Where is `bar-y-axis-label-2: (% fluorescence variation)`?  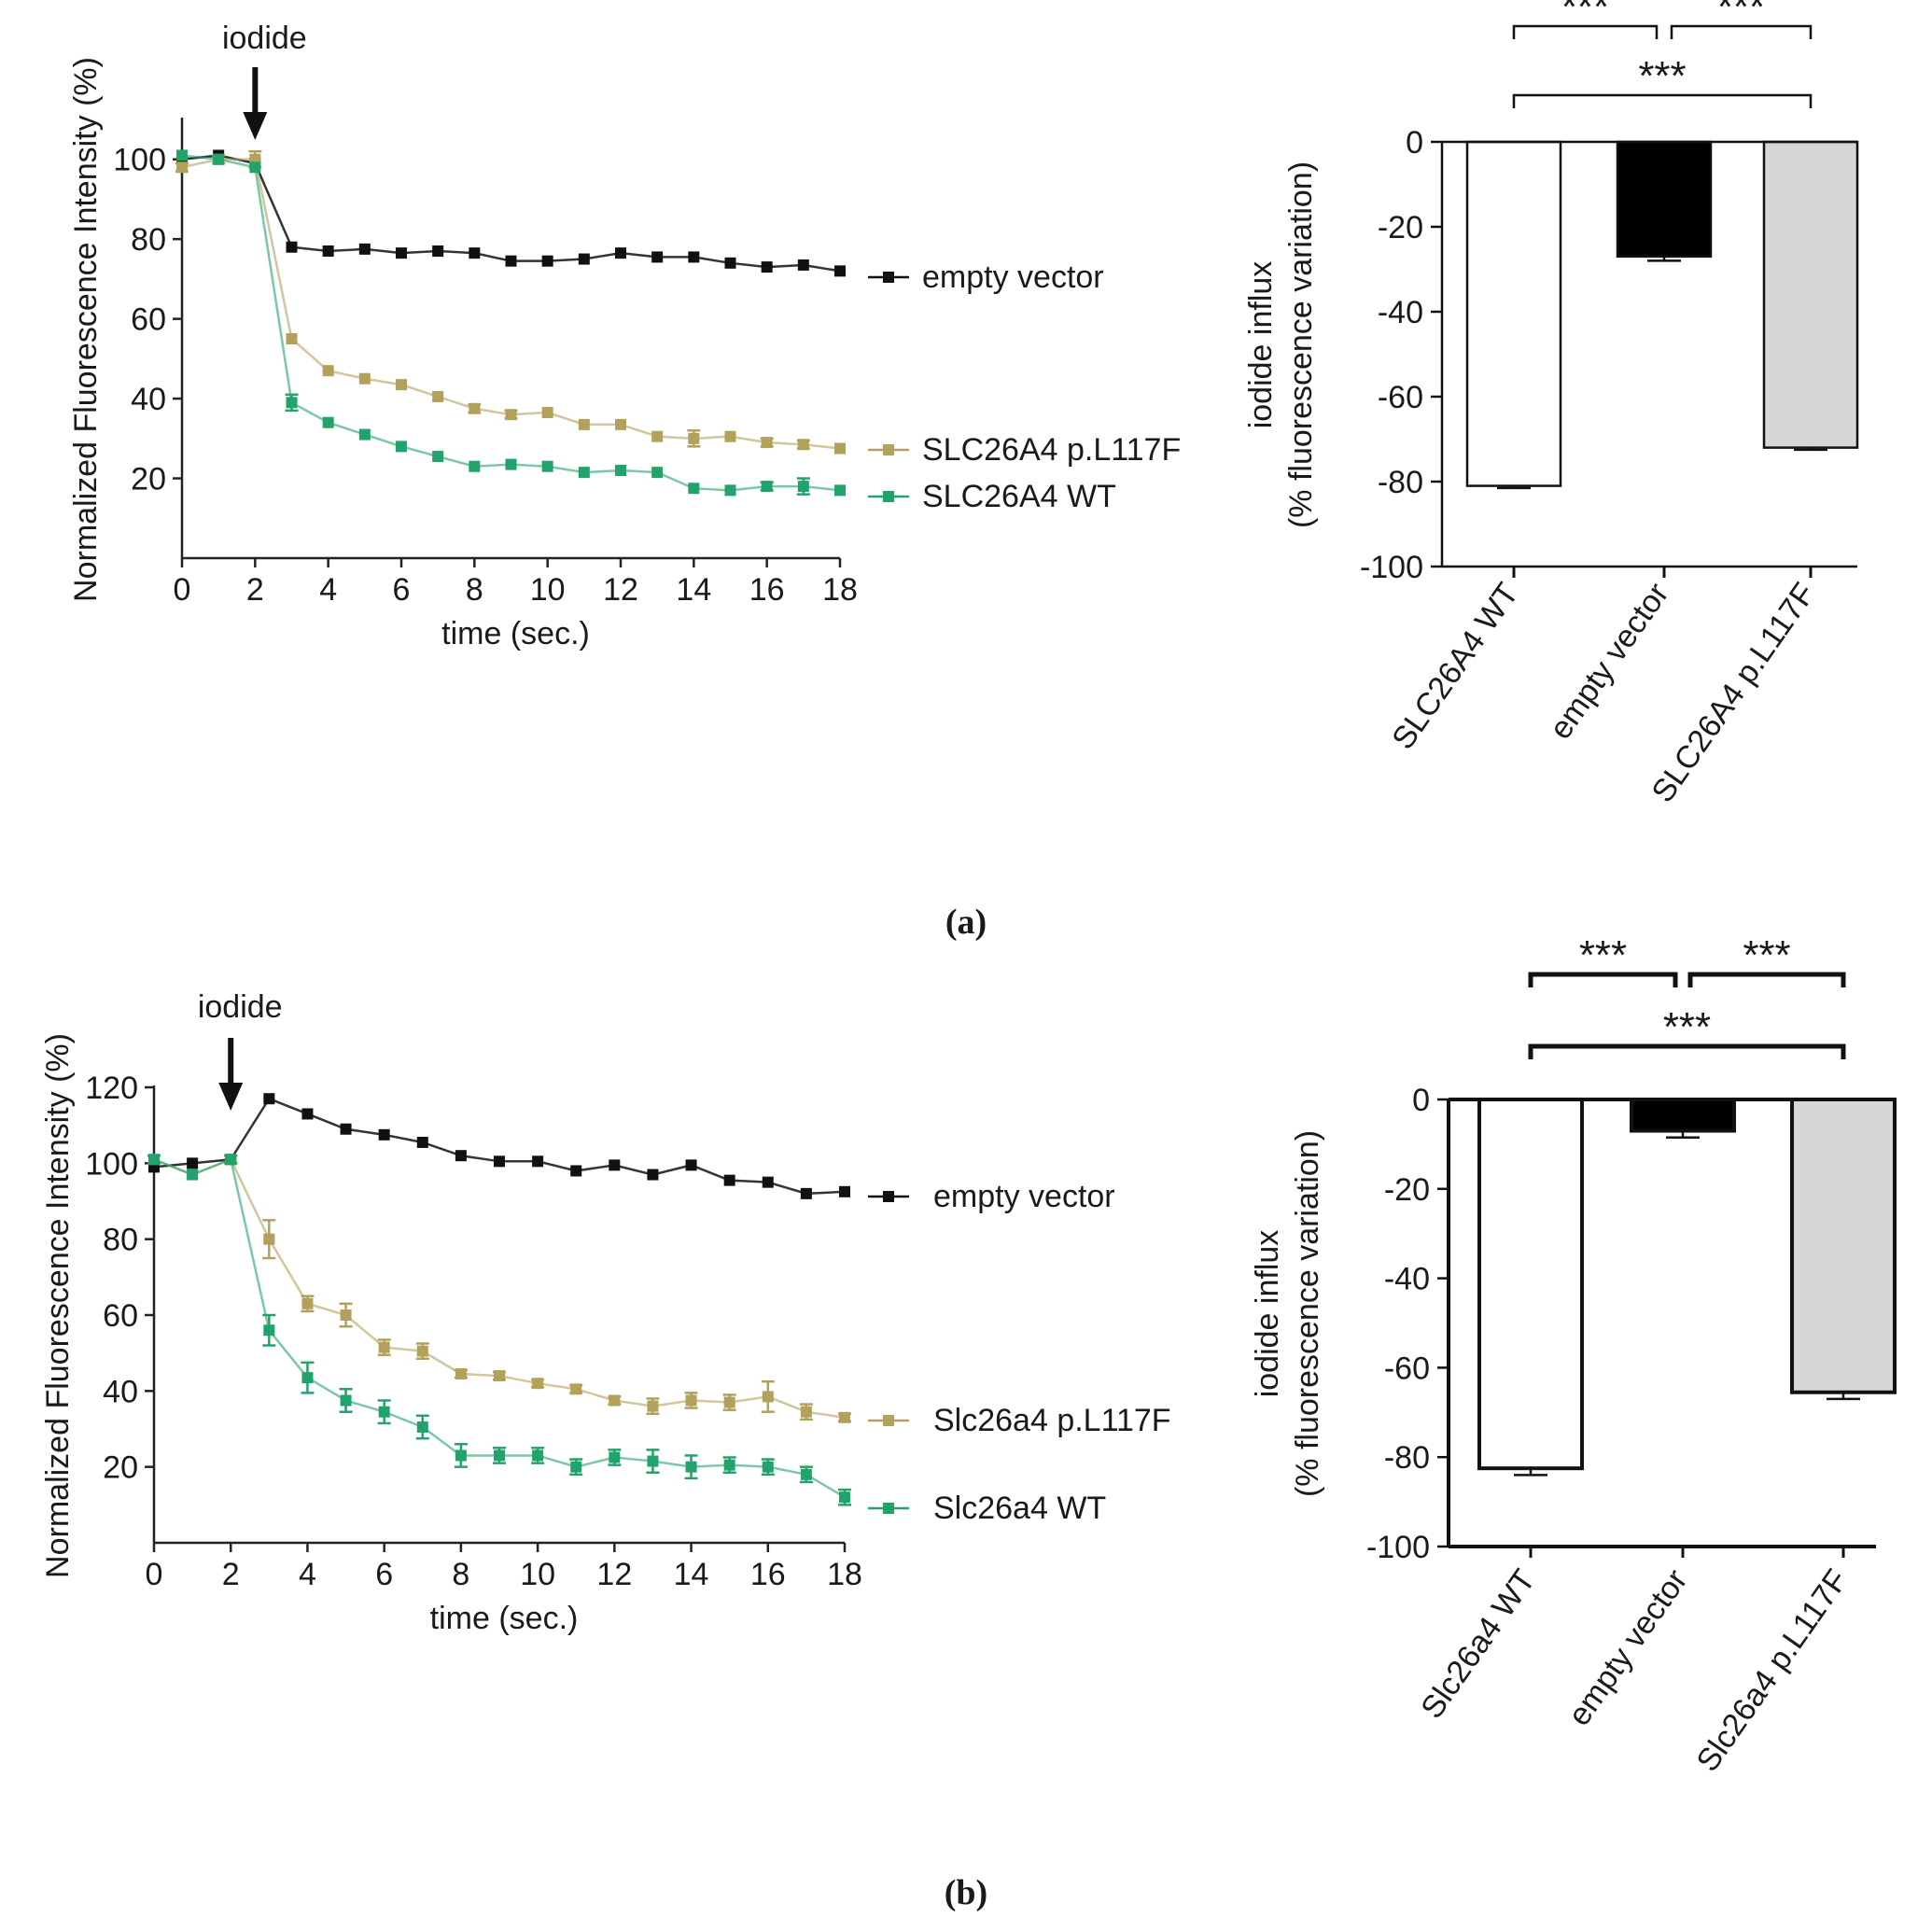 bar-y-axis-label-2: (% fluorescence variation) is located at coordinates (1307, 1313).